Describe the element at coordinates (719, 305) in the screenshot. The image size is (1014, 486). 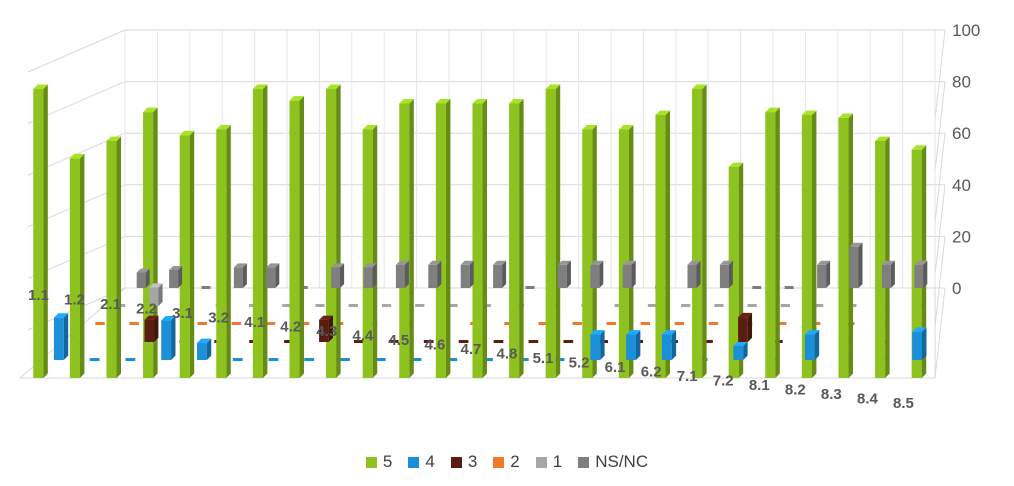
I see `bar-1-7.1` at that location.